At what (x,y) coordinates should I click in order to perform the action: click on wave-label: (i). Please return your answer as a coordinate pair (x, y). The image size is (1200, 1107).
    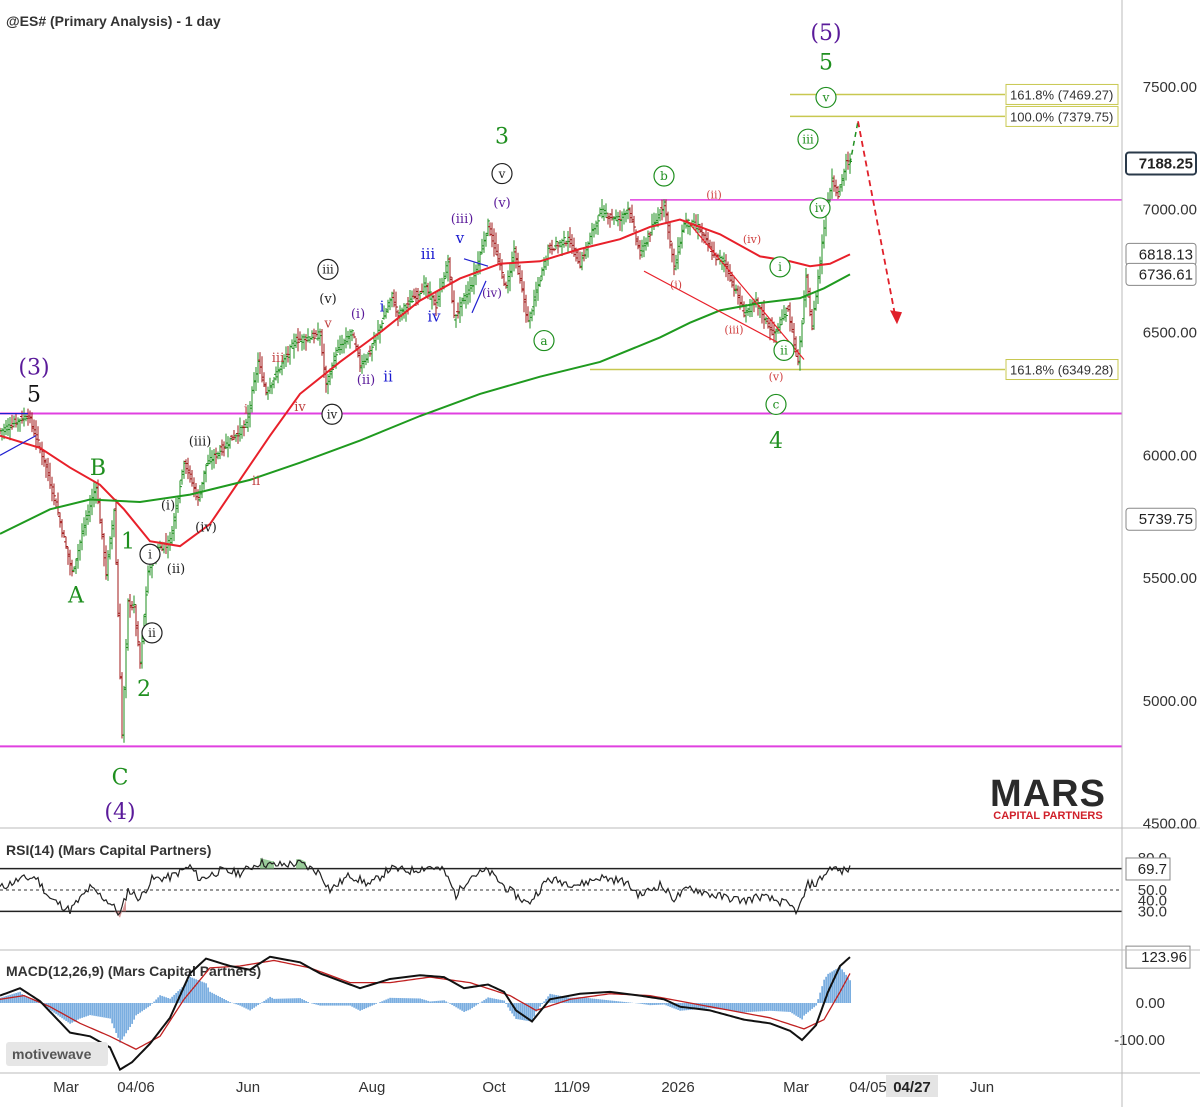
    Looking at the image, I should click on (358, 314).